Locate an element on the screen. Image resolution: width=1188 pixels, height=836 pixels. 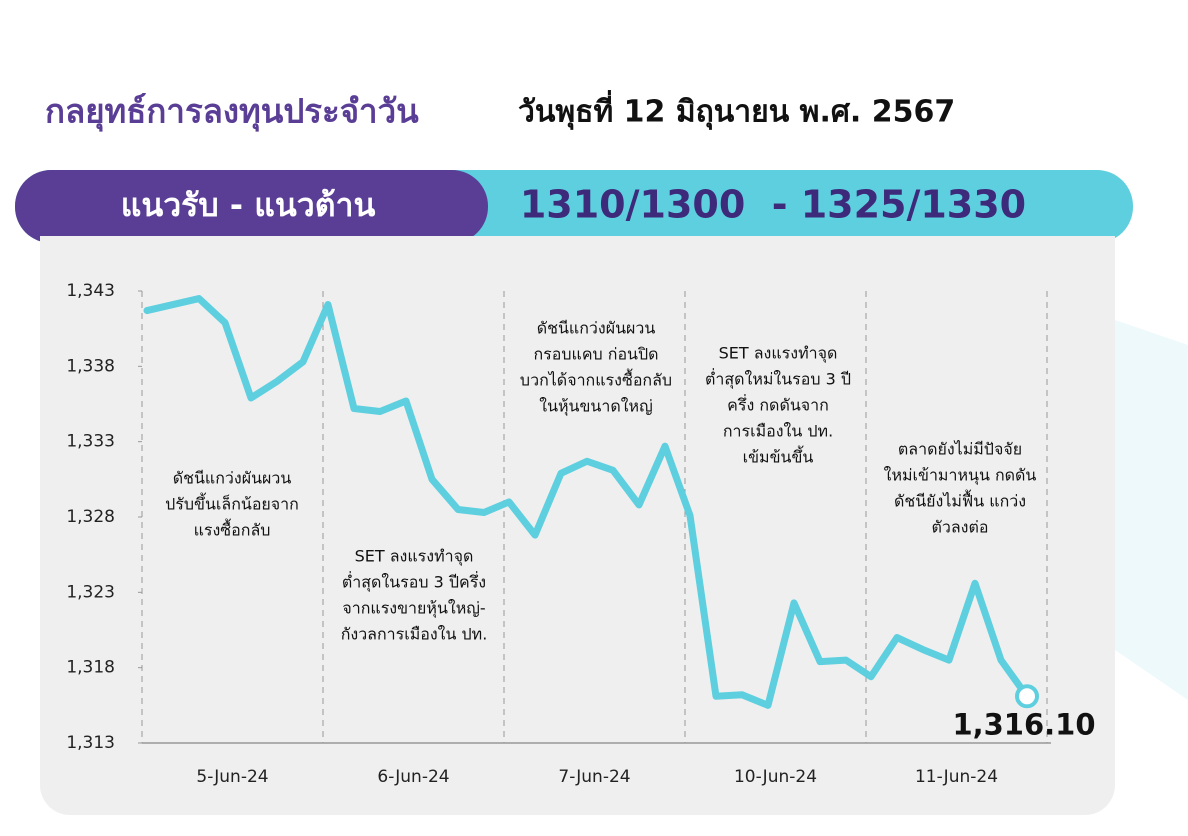
x-tick-label: 7-Jun-24 is located at coordinates (594, 777).